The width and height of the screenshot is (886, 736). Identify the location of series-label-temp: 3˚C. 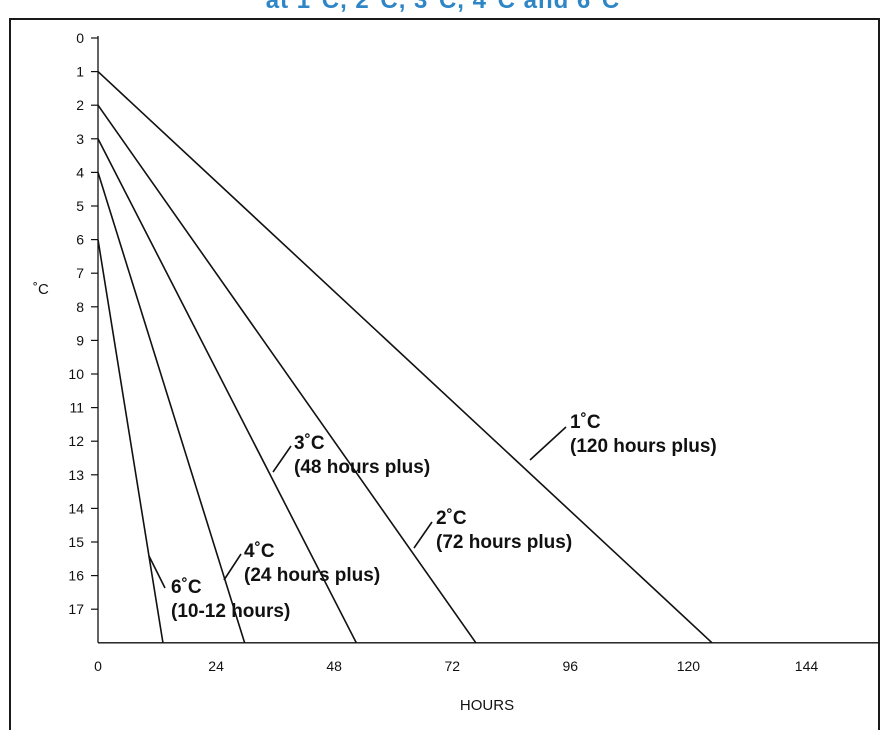
(309, 443).